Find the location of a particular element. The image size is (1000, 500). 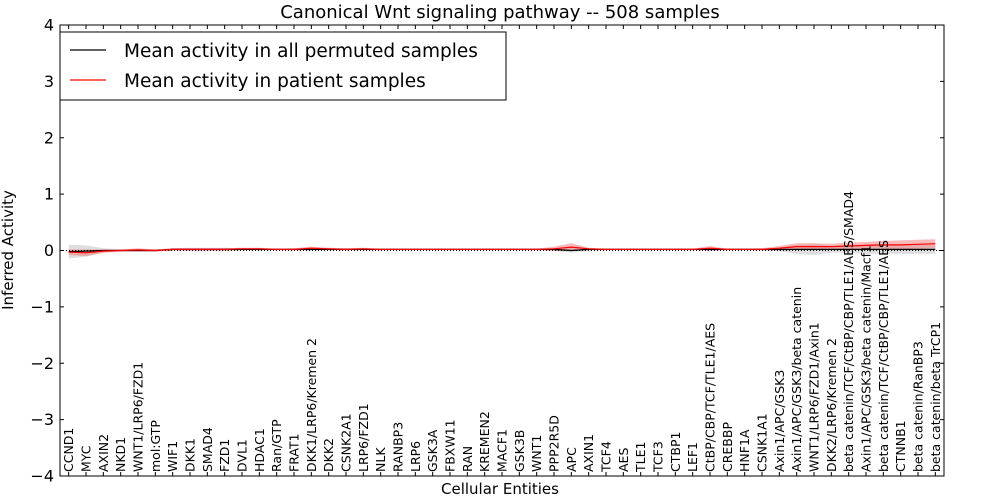

category-label: TCF4 is located at coordinates (606, 457).